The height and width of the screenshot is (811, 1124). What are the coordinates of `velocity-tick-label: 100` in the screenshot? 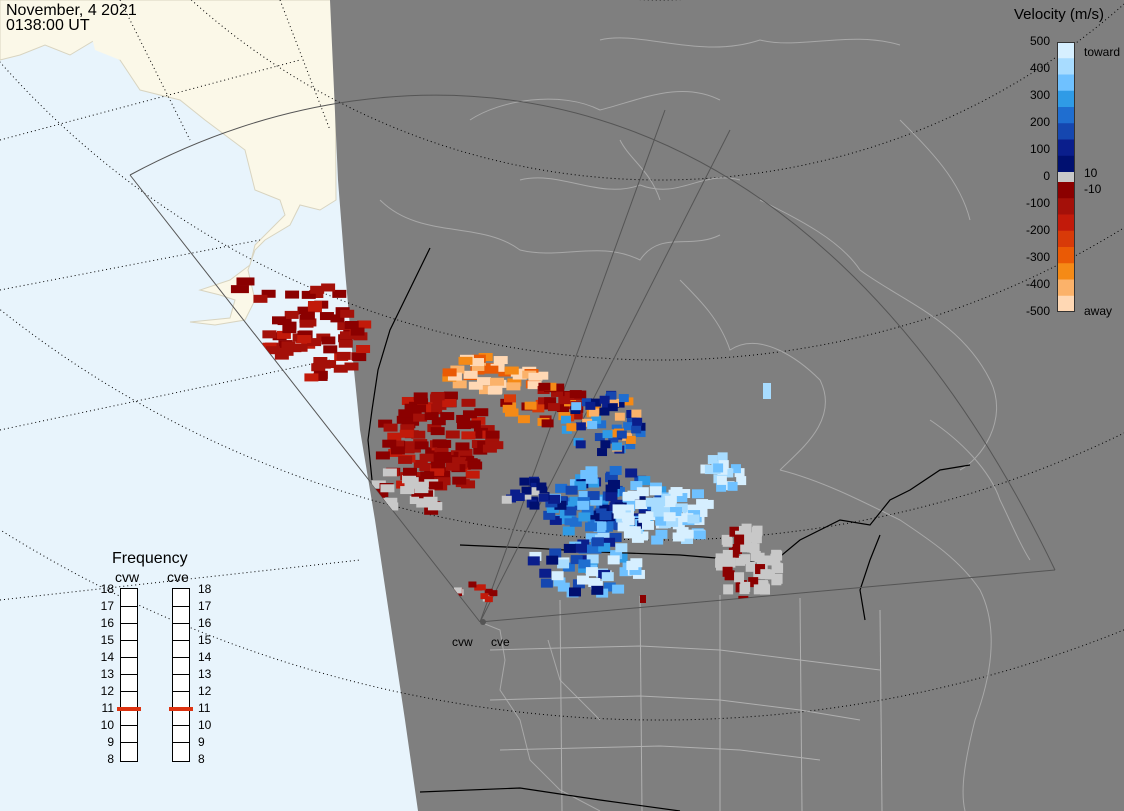 It's located at (1039, 149).